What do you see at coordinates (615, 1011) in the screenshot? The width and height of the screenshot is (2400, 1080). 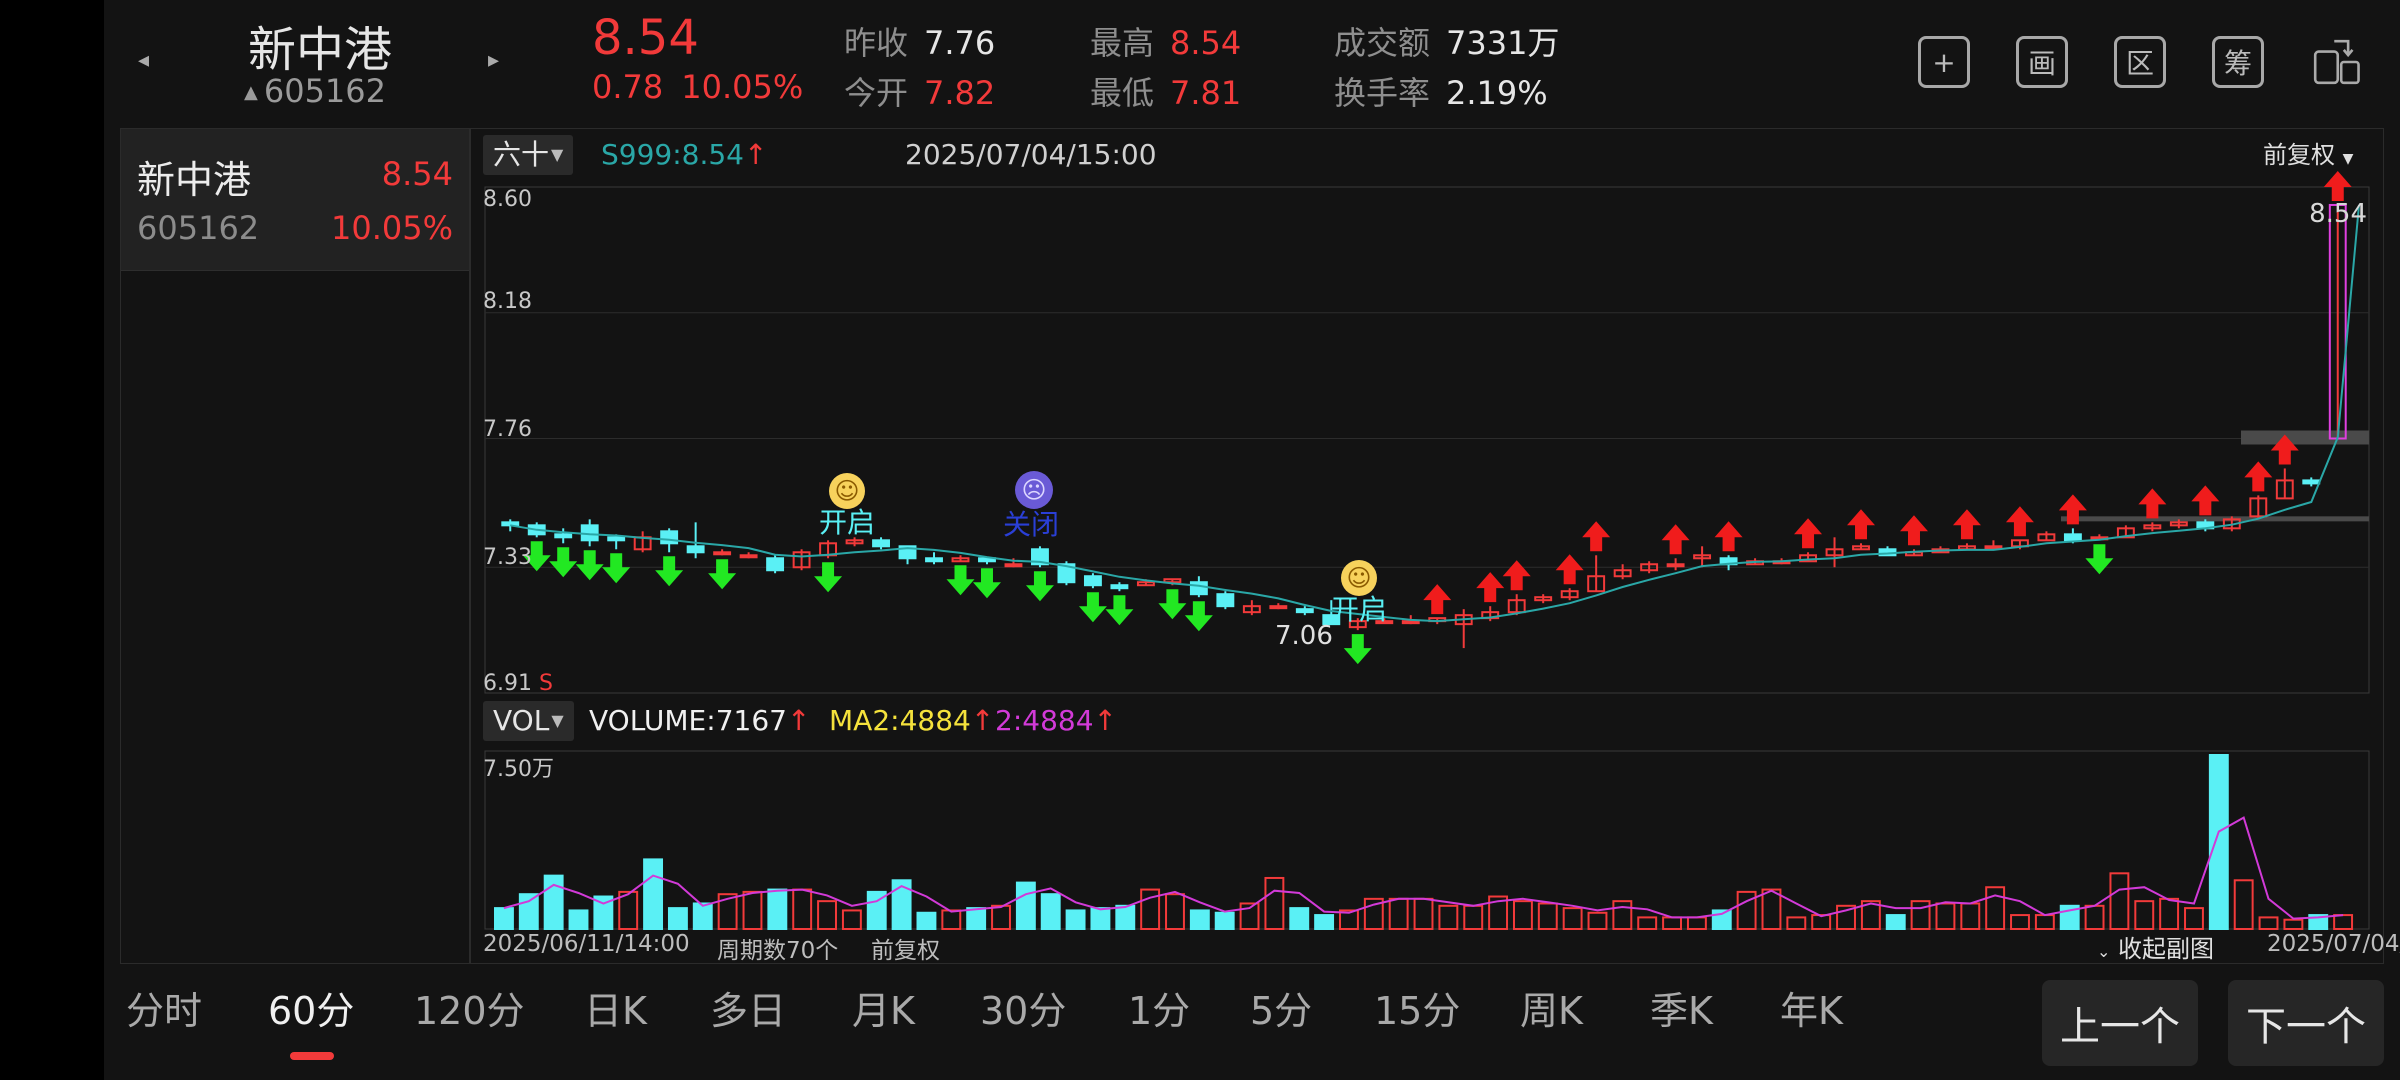 I see `tab-daily: 日K` at bounding box center [615, 1011].